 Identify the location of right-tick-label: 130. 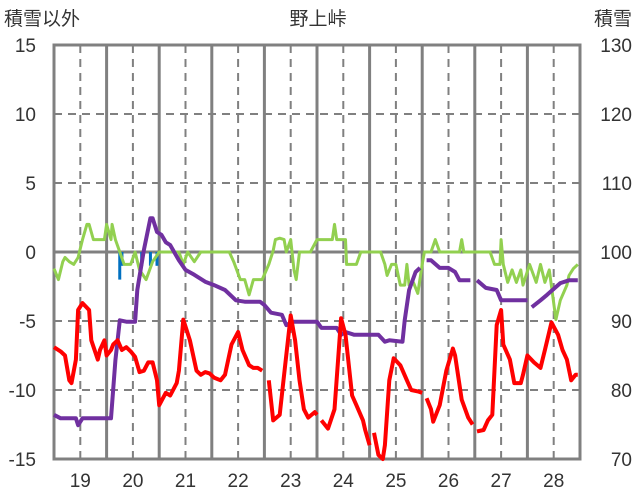
(616, 46).